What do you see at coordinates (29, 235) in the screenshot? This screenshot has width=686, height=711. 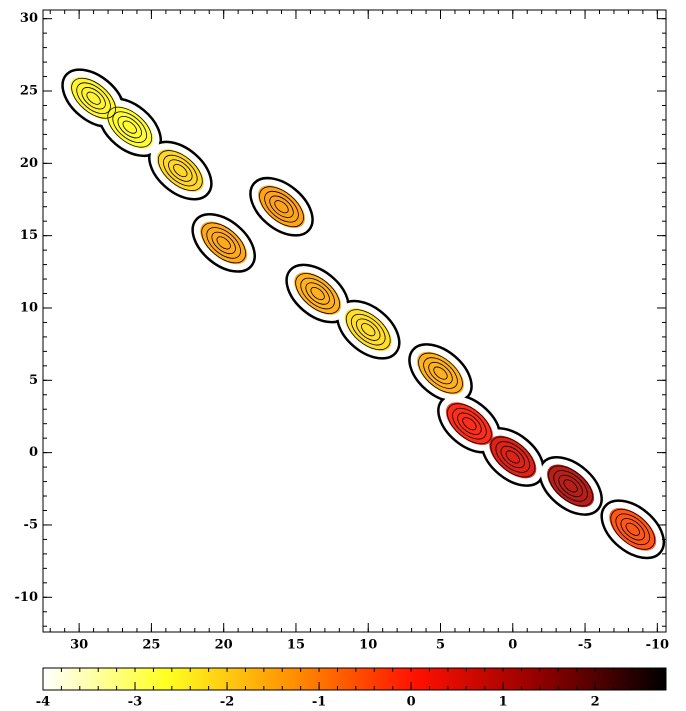 I see `y-tick-label: 15` at bounding box center [29, 235].